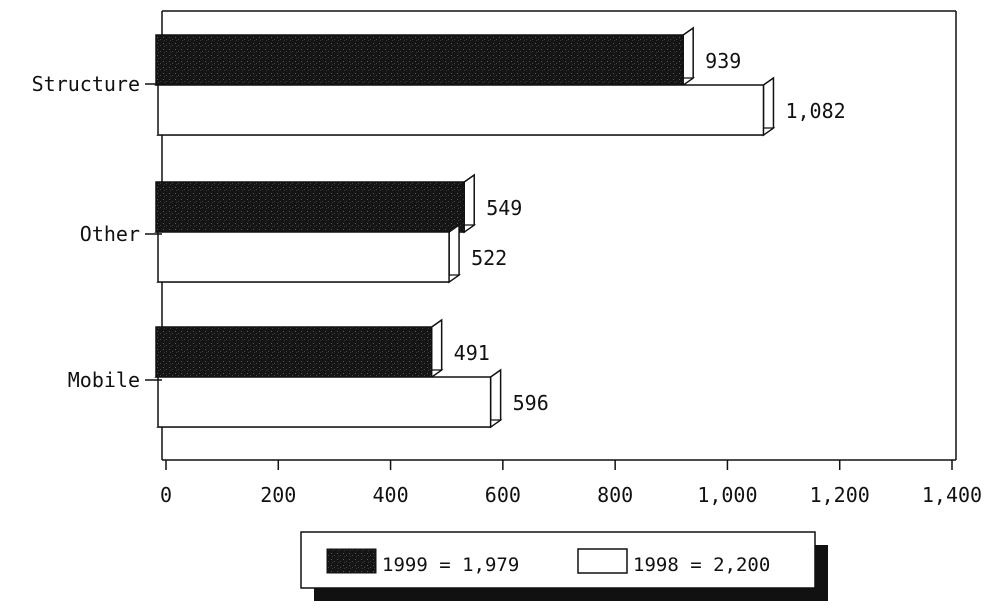 This screenshot has width=997, height=614. What do you see at coordinates (391, 495) in the screenshot?
I see `x-tick-label-400: 400` at bounding box center [391, 495].